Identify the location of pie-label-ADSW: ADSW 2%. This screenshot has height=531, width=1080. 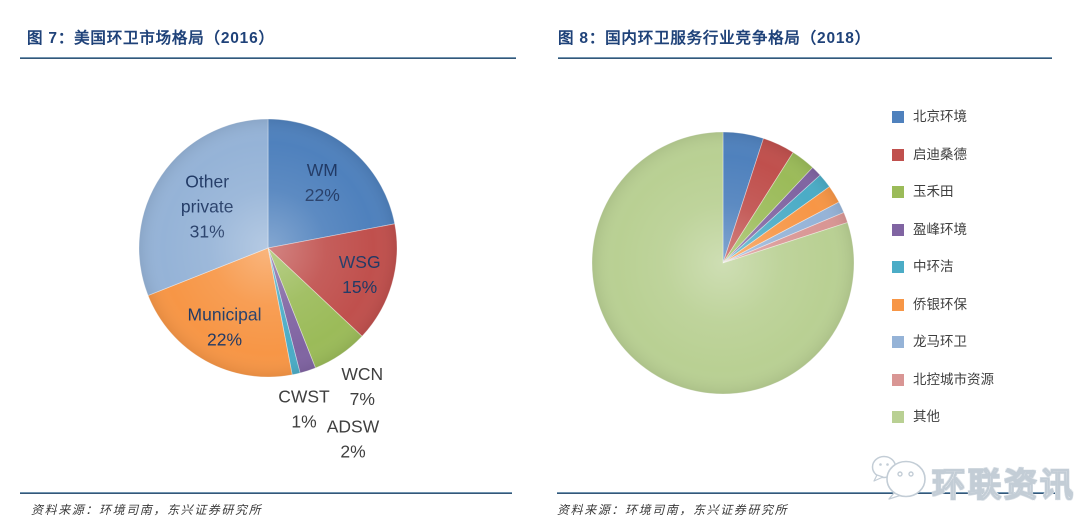
(353, 438).